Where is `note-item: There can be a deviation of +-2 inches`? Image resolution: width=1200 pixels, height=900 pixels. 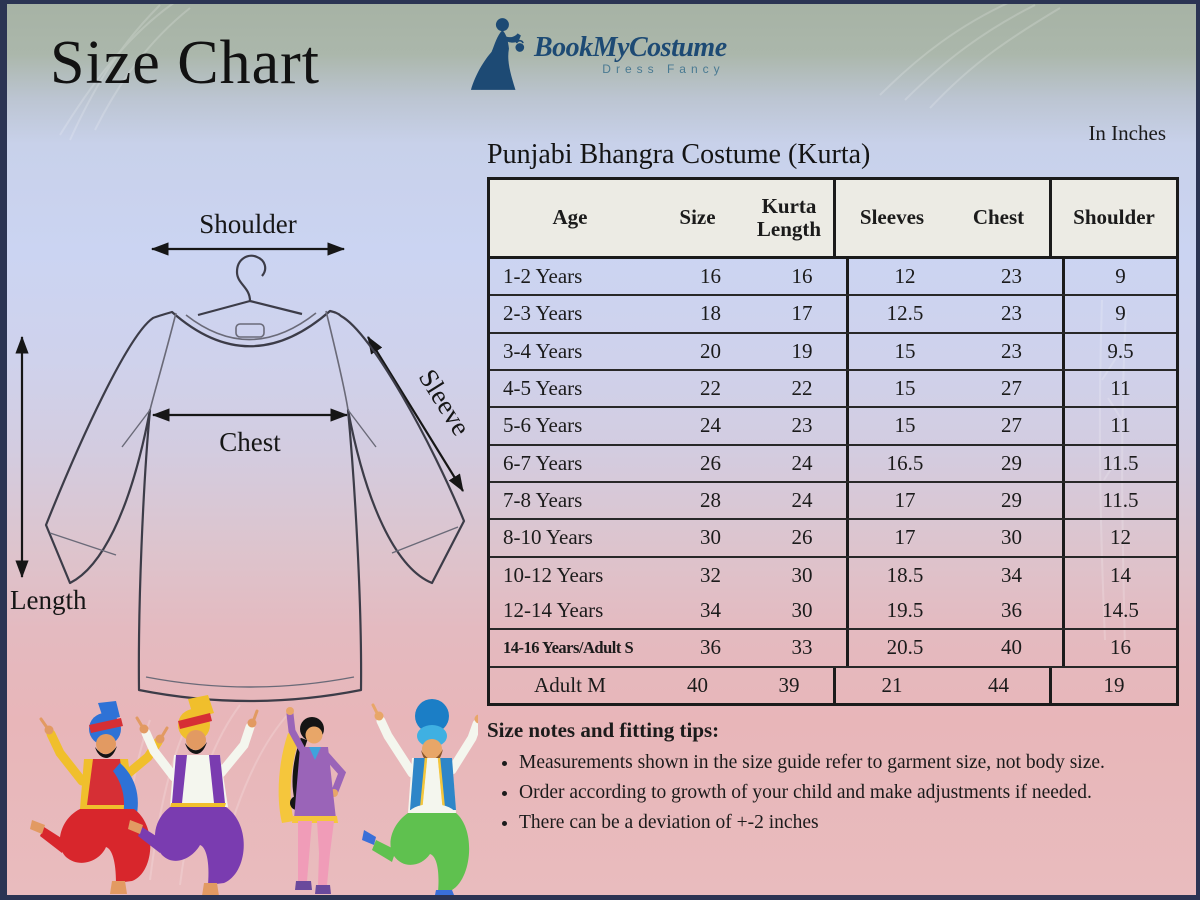
note-item: There can be a deviation of +-2 inches is located at coordinates (856, 823).